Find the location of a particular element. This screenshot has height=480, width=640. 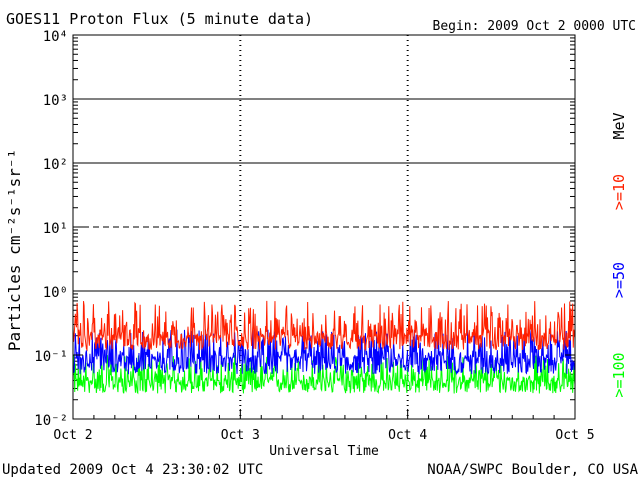

y-tick-label: 10³ is located at coordinates (55, 101).